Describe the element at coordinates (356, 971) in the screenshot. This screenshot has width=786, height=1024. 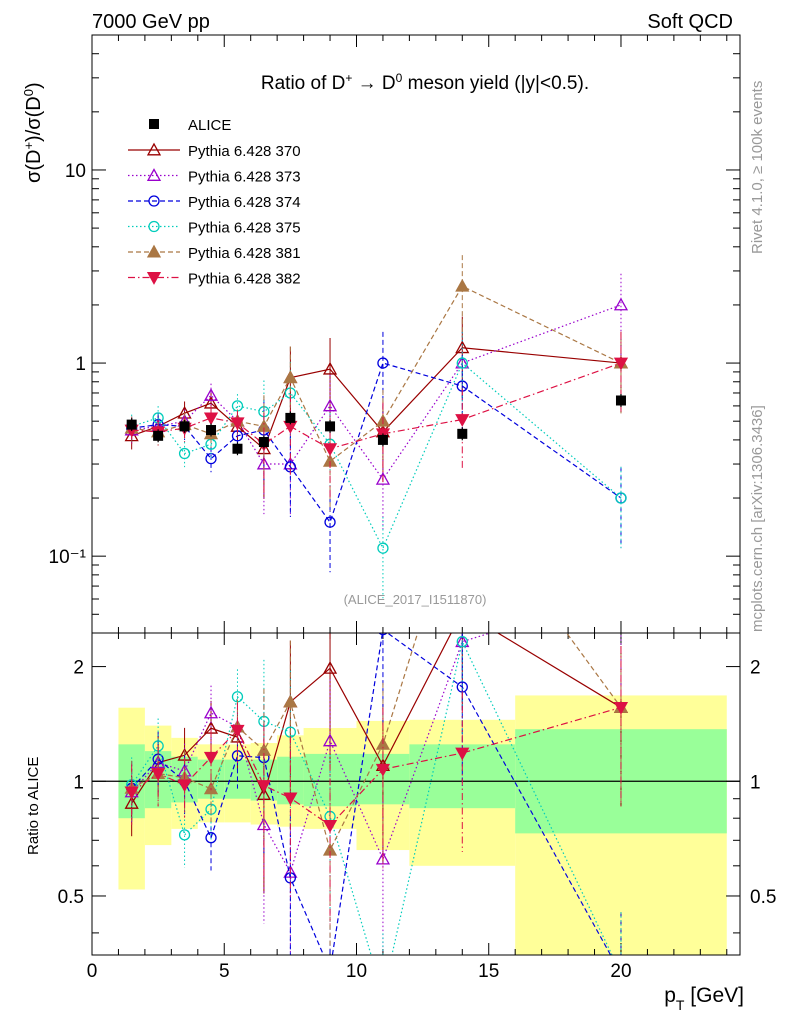
I see `x-tick-label: 10` at that location.